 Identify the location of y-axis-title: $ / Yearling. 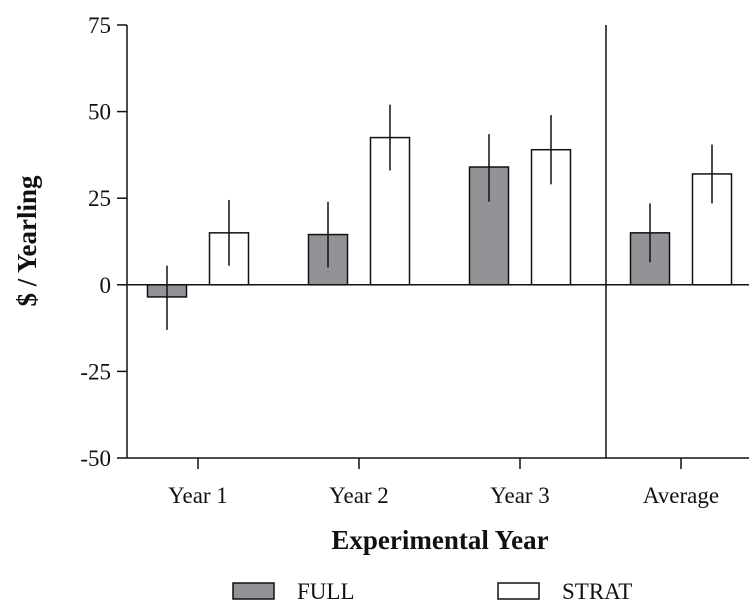
(27, 240).